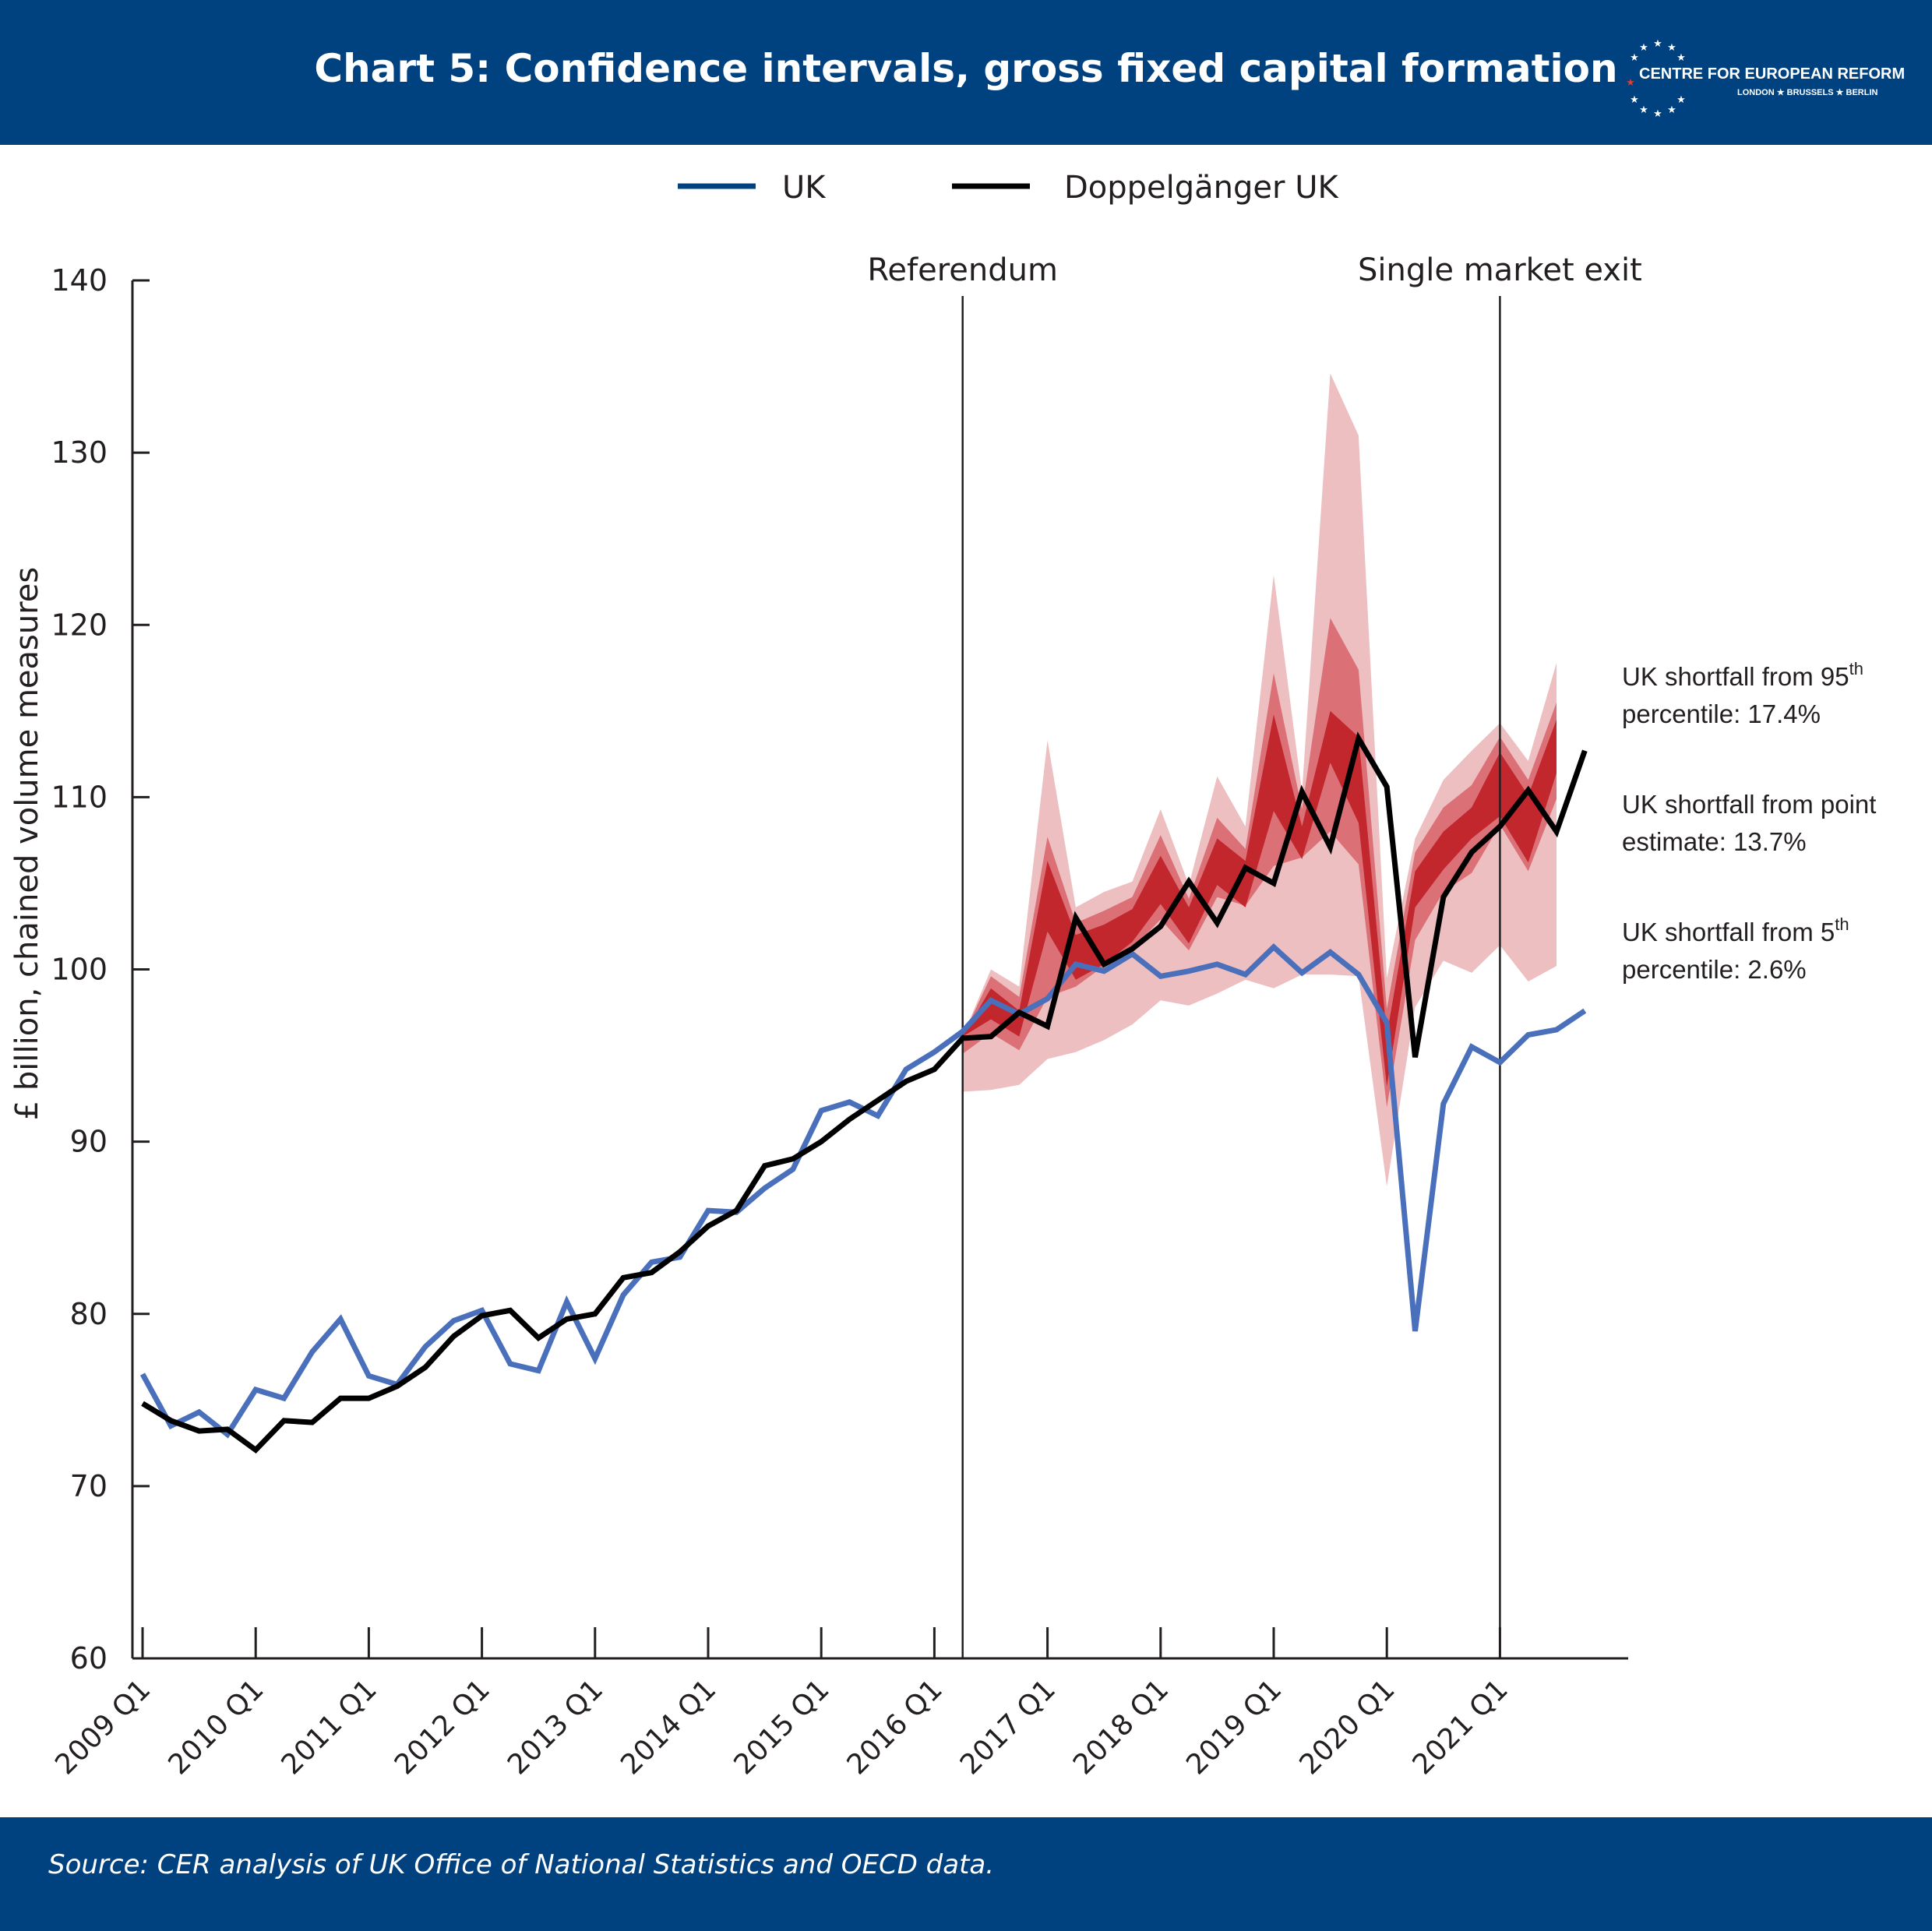 Image resolution: width=1932 pixels, height=1931 pixels. I want to click on annotation-line: UK shortfall from 95th, so click(1742, 675).